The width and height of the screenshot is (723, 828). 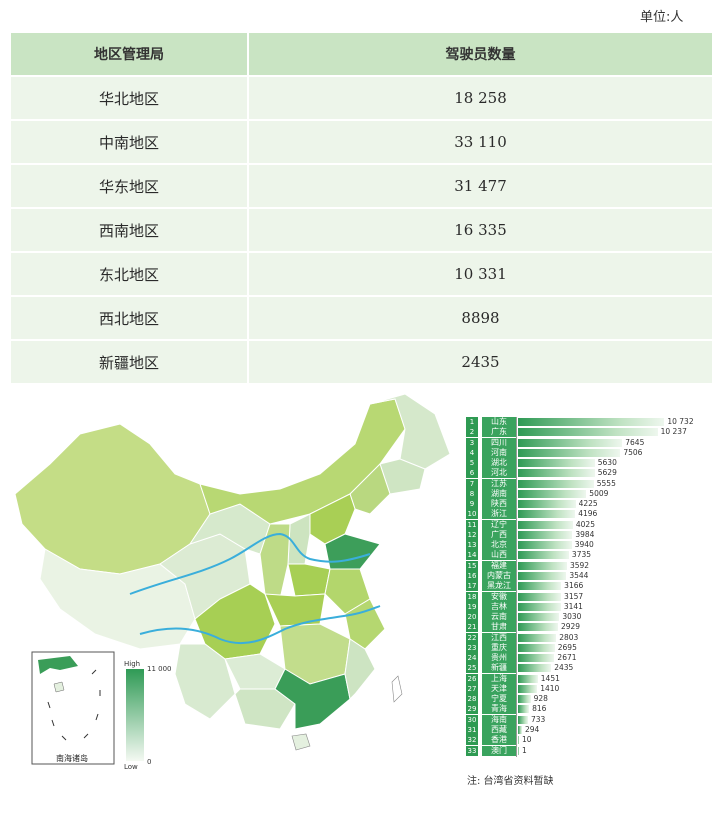 What do you see at coordinates (569, 637) in the screenshot?
I see `bar-value-label: 2803` at bounding box center [569, 637].